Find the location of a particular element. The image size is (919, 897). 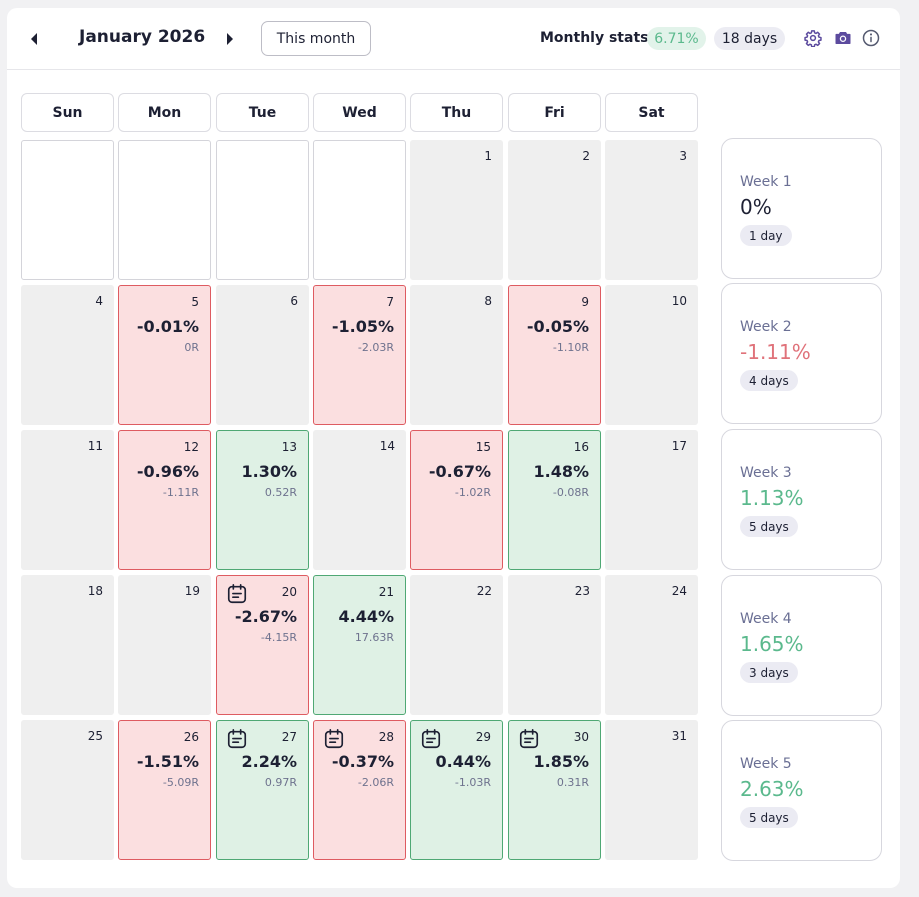

day-number: 10 is located at coordinates (679, 301).